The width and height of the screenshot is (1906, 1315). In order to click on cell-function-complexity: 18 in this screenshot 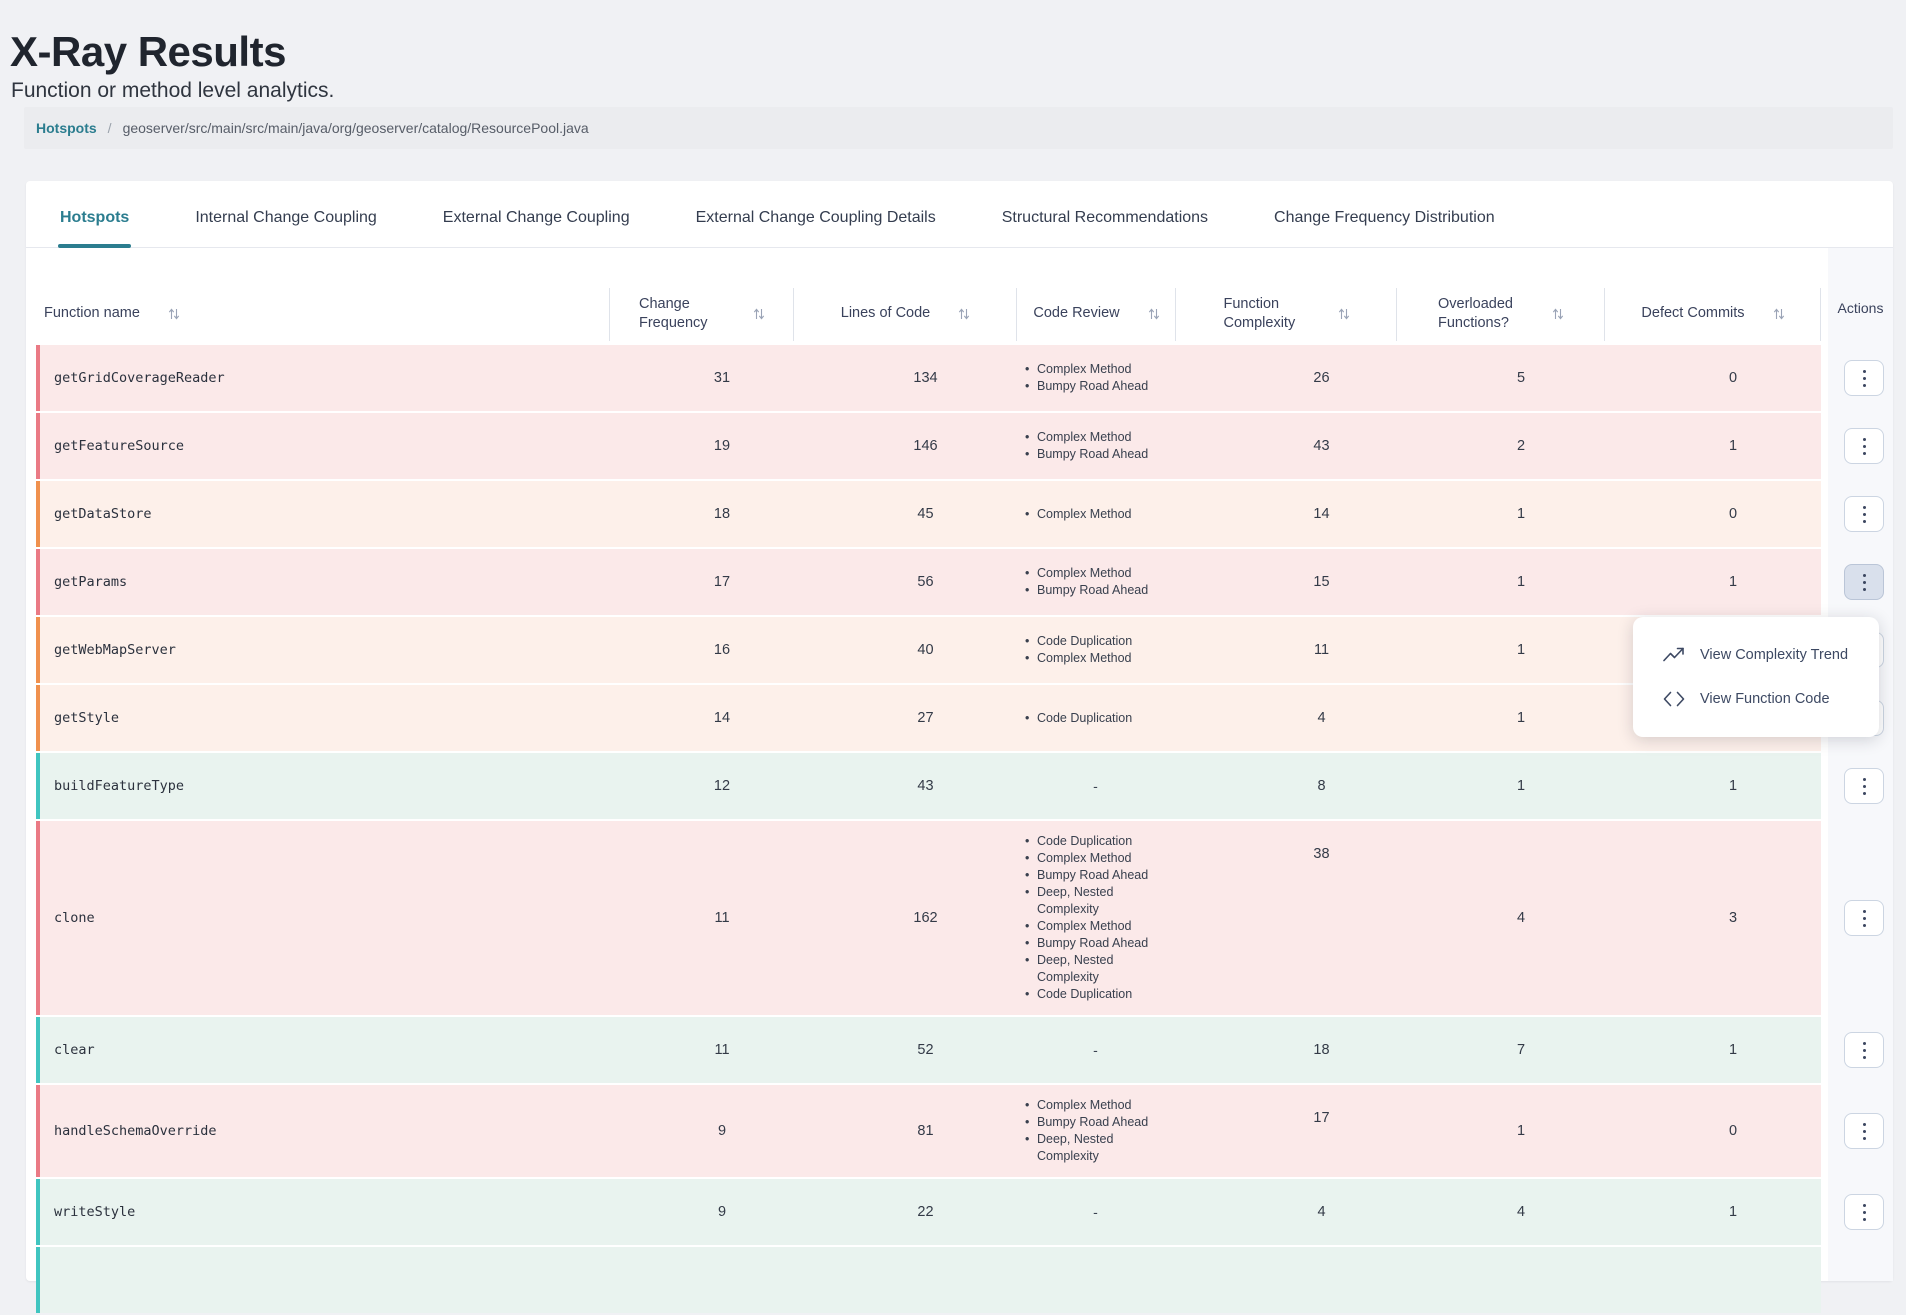, I will do `click(1321, 1050)`.